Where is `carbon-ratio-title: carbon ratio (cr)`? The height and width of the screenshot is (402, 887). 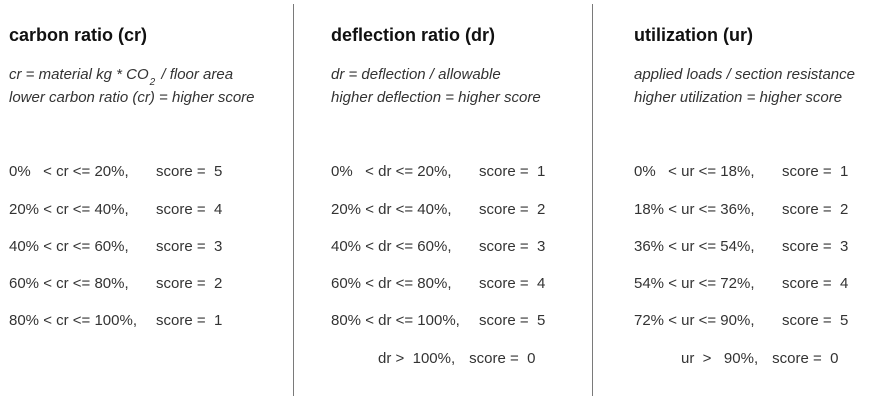 carbon-ratio-title: carbon ratio (cr) is located at coordinates (78, 35).